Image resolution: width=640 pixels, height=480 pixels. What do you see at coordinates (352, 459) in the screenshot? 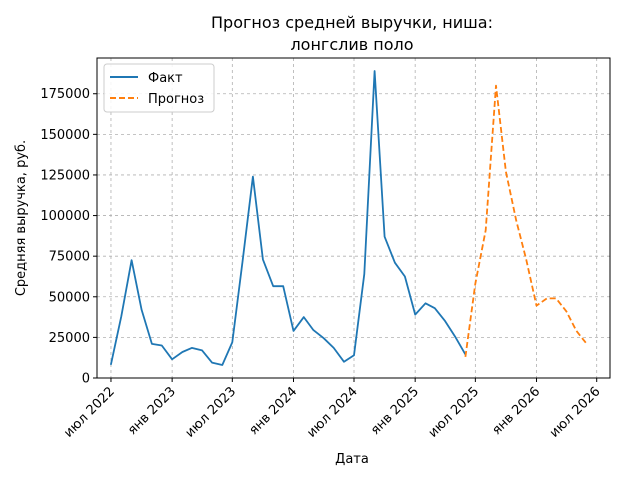
I see `x-axis-title: Дата` at bounding box center [352, 459].